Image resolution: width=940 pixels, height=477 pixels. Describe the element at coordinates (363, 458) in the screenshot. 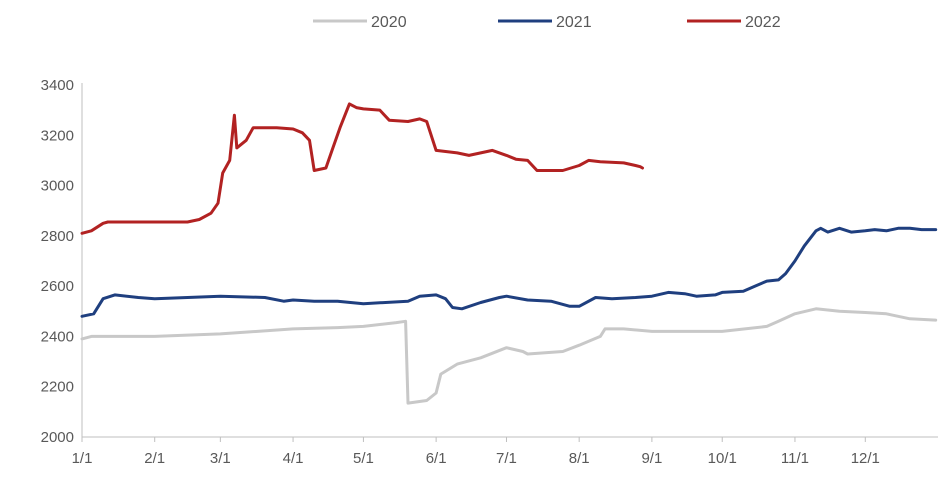

I see `x-tick-label: 5/1` at that location.